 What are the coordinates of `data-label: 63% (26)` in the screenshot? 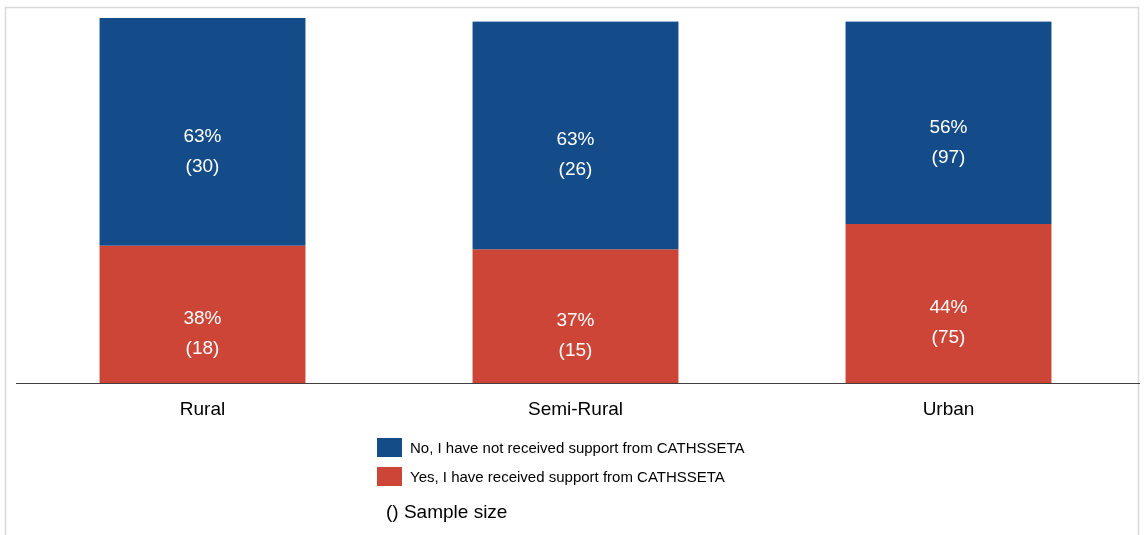 It's located at (575, 154).